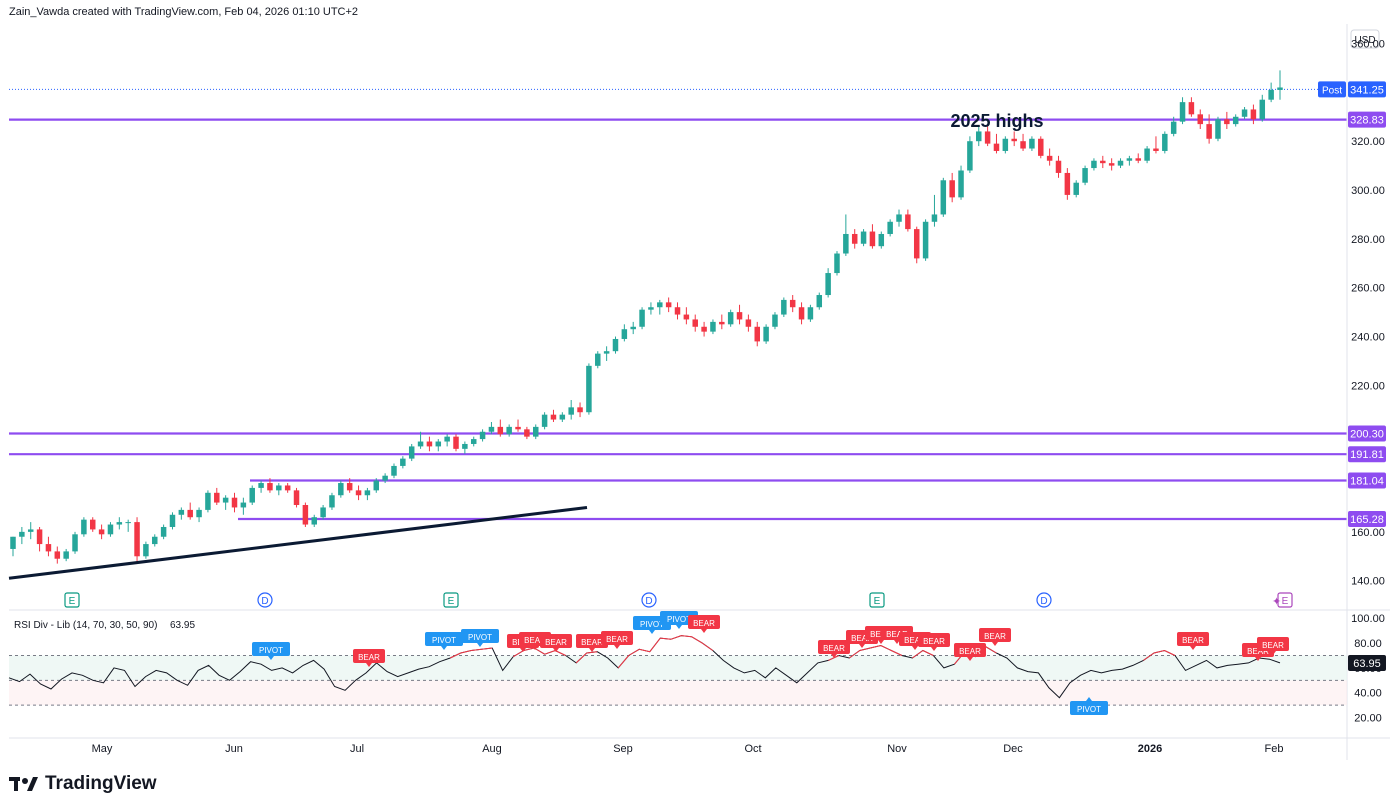 Image resolution: width=1400 pixels, height=811 pixels. I want to click on rsi-value-label: 63.95, so click(1367, 664).